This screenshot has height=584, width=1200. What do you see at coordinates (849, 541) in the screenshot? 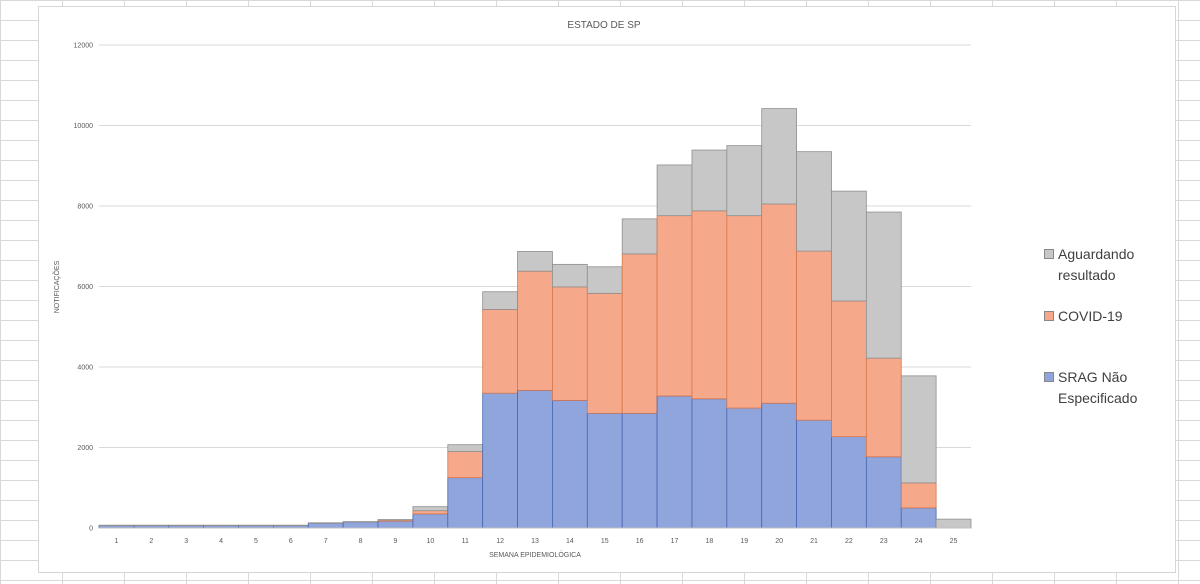
I see `x-tick-label: 22` at bounding box center [849, 541].